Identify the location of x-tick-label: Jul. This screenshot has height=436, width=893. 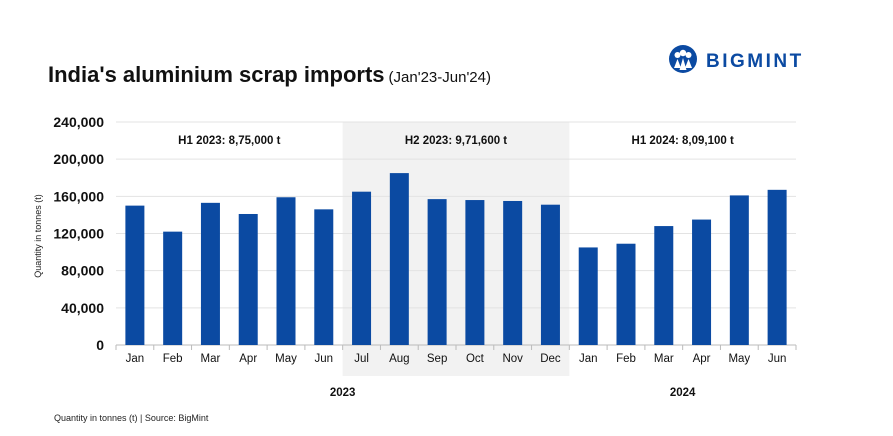
(361, 359).